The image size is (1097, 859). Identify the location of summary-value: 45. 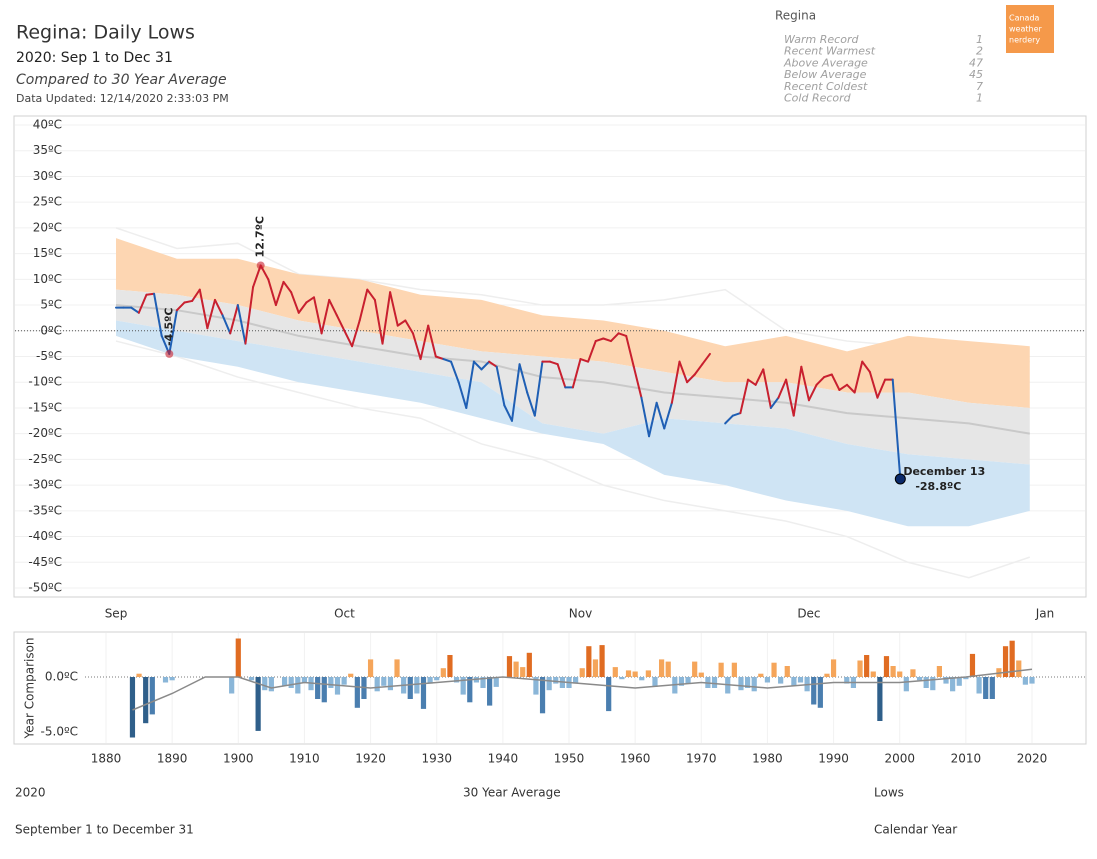
(976, 74).